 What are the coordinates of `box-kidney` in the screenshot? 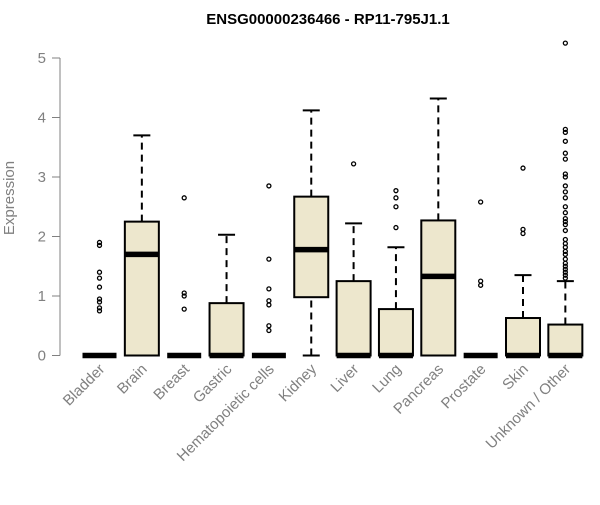 It's located at (311, 233).